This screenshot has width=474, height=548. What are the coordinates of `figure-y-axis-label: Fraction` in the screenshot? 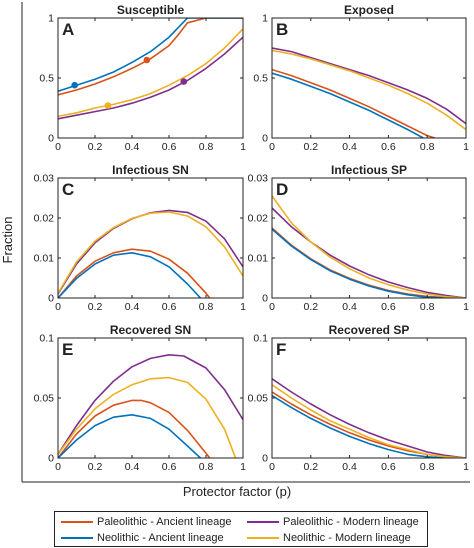 It's located at (7, 240).